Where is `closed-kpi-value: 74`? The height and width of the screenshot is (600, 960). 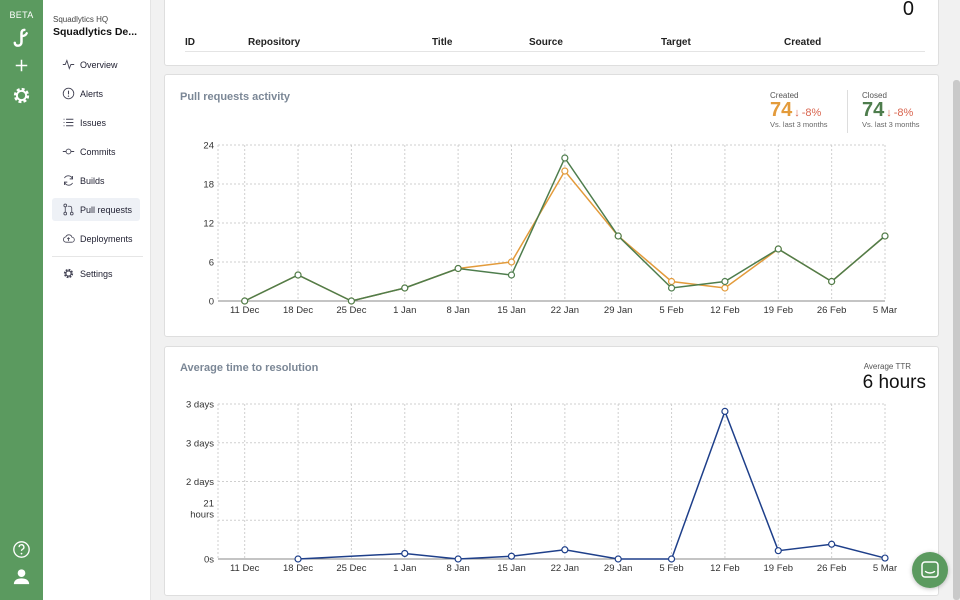
closed-kpi-value: 74 is located at coordinates (873, 110).